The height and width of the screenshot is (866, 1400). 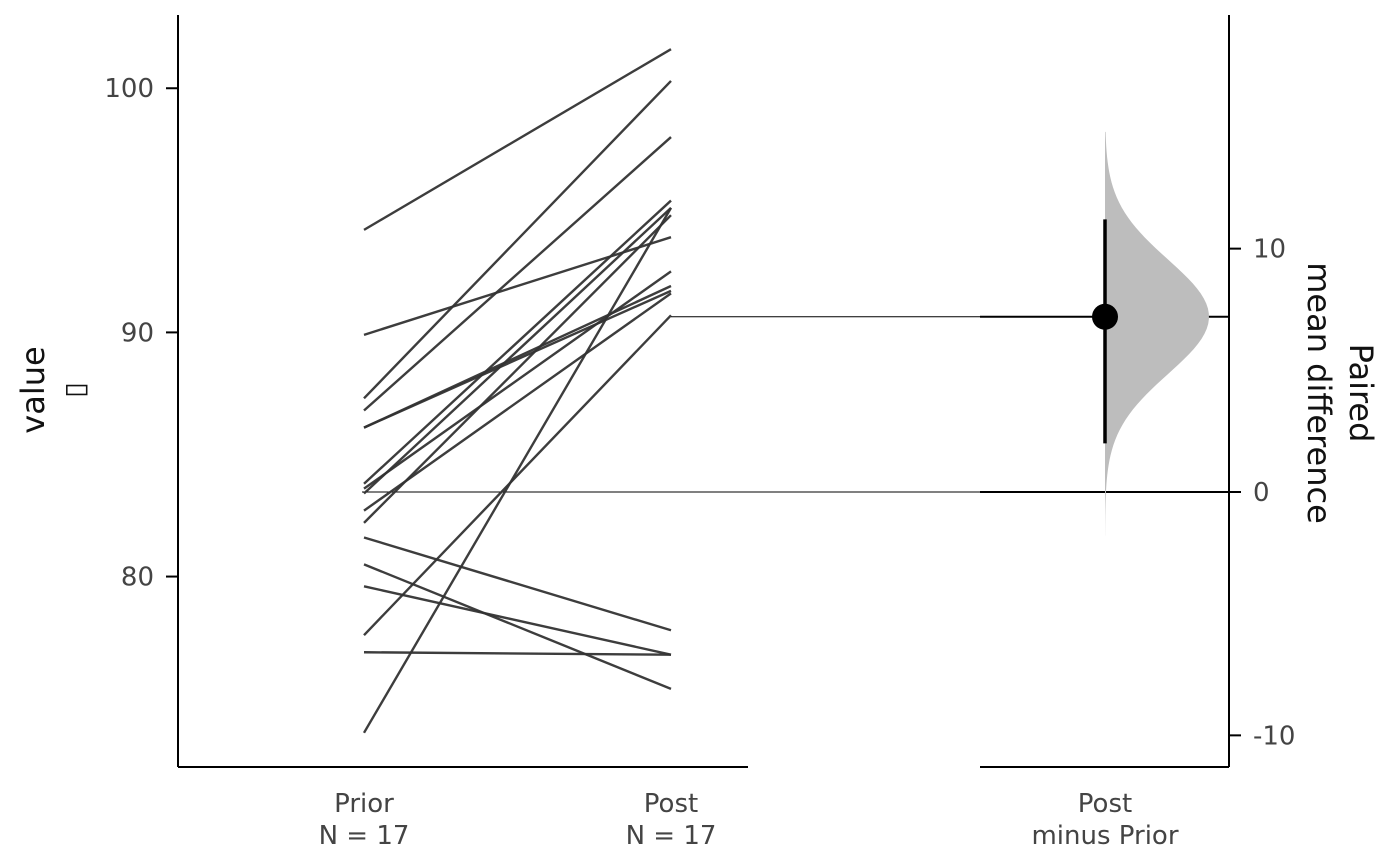 I want to click on mean-difference-point, so click(x=1105, y=316).